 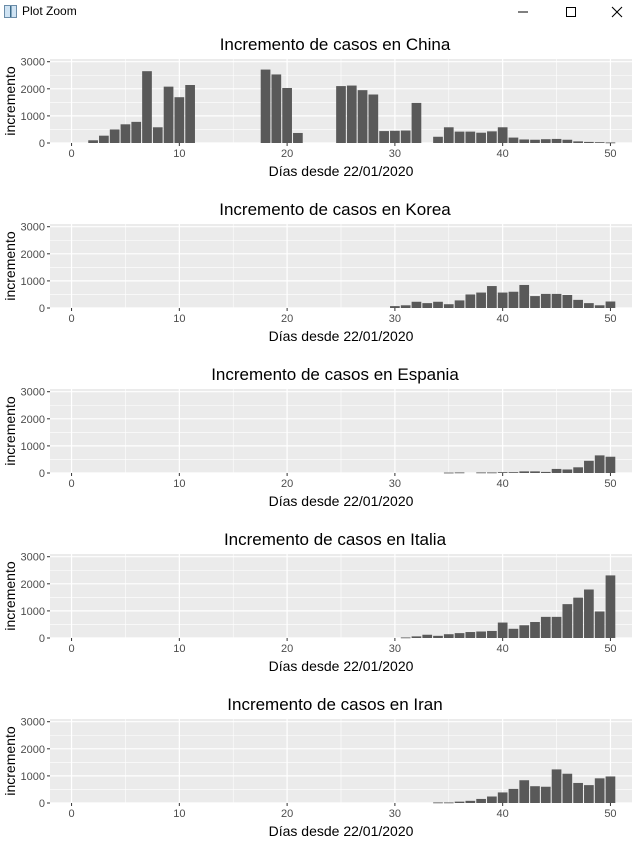 I want to click on plot-zoom-app-icon, so click(x=10, y=11).